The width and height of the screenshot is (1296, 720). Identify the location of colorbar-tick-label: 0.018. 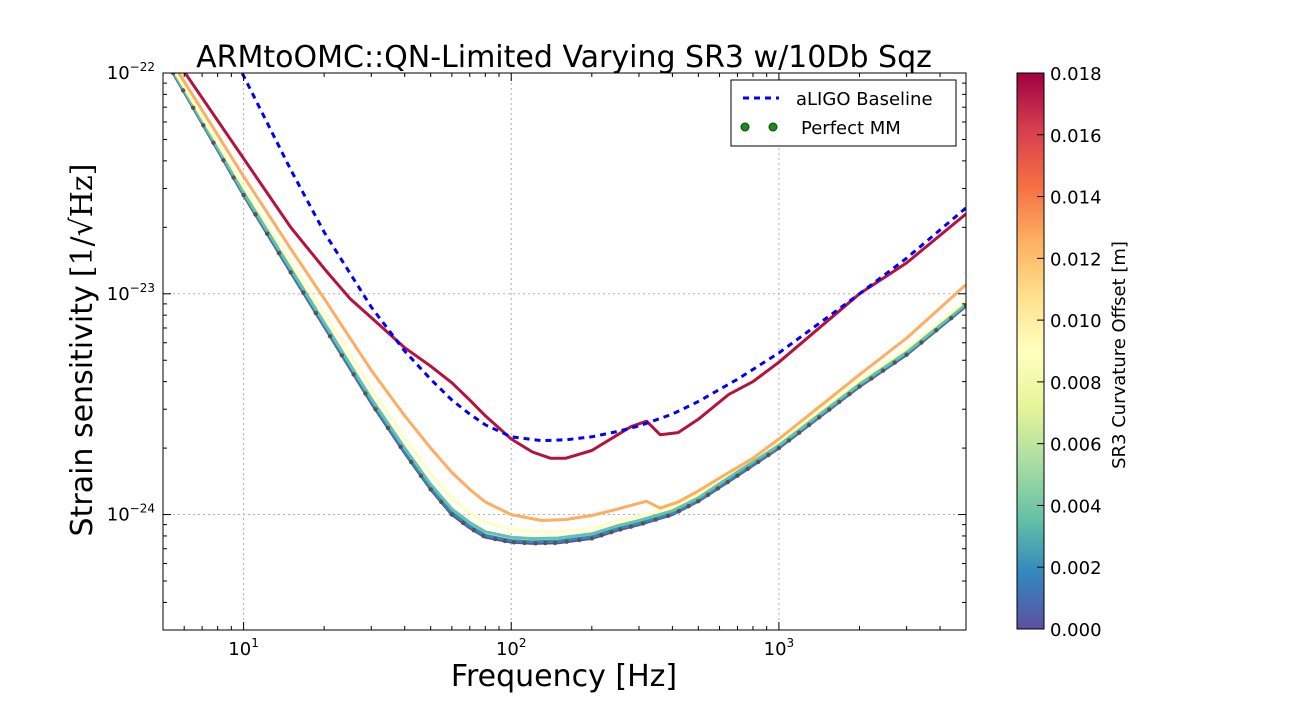
(1076, 74).